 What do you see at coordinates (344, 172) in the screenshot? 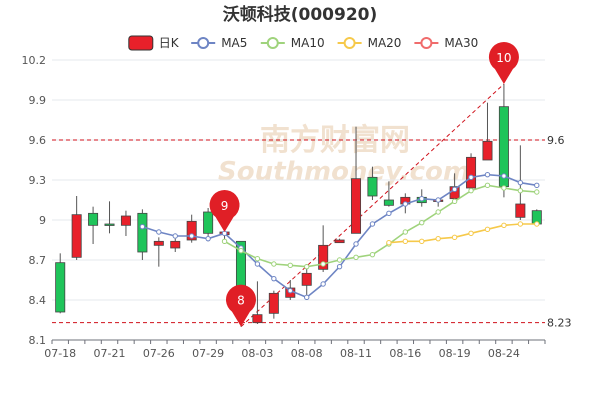
I see `watermark-en: Southmoney.com` at bounding box center [344, 172].